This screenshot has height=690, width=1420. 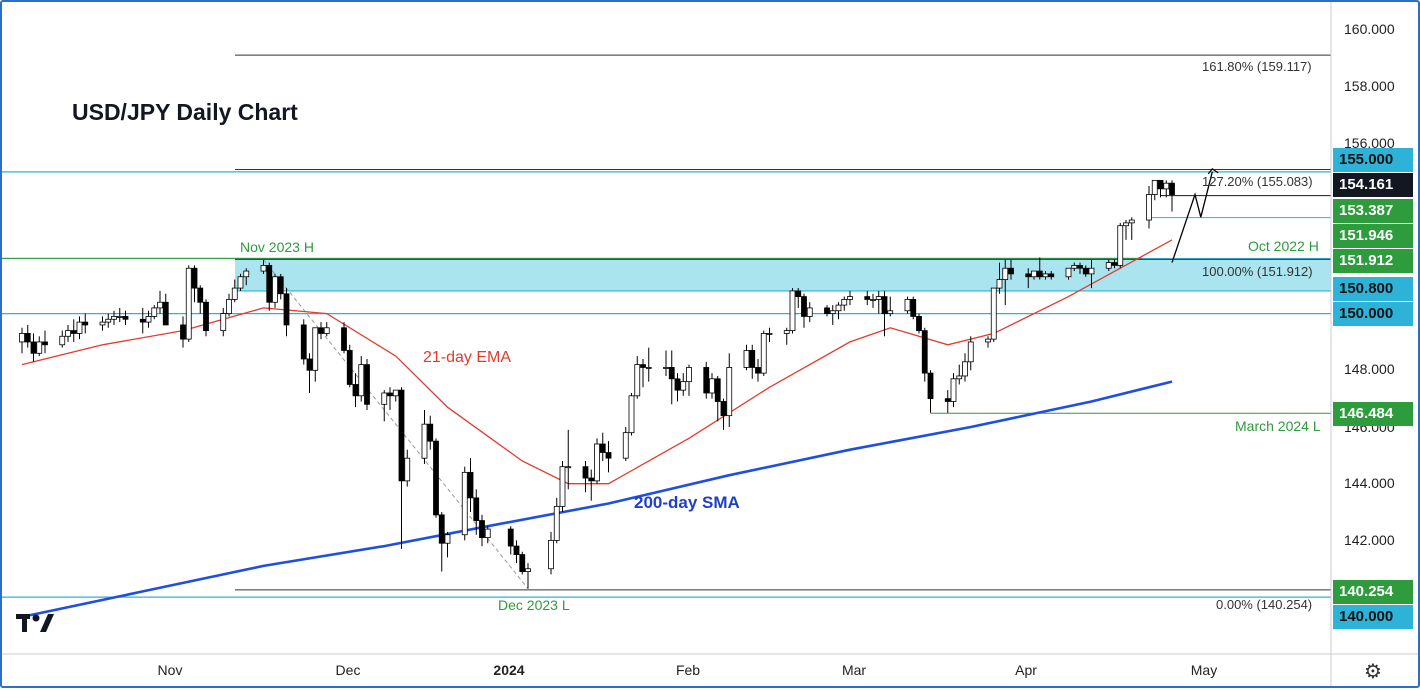 What do you see at coordinates (1373, 261) in the screenshot?
I see `price-tag-151912: 151.912` at bounding box center [1373, 261].